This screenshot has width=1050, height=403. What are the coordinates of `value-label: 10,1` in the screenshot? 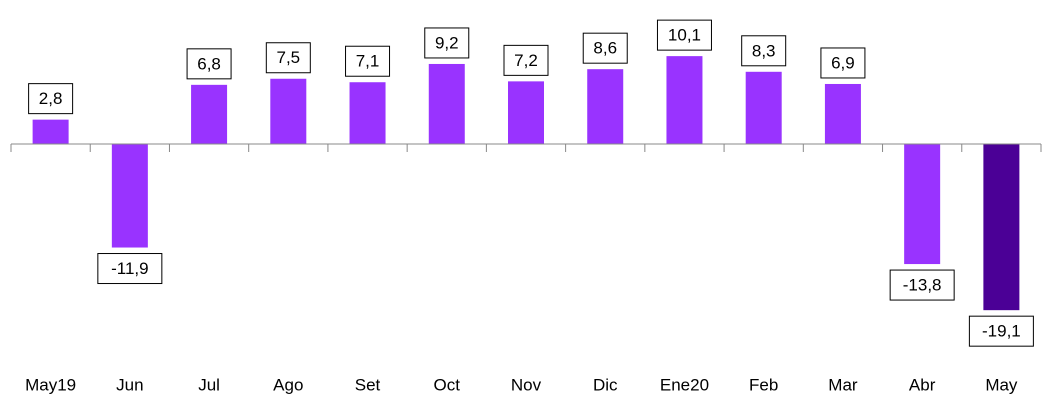 It's located at (684, 35).